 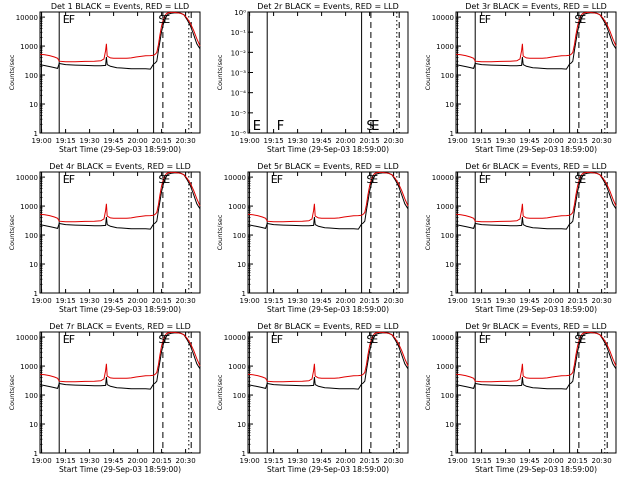 What do you see at coordinates (240, 13) in the screenshot?
I see `y-tick-label: 10⁰` at bounding box center [240, 13].